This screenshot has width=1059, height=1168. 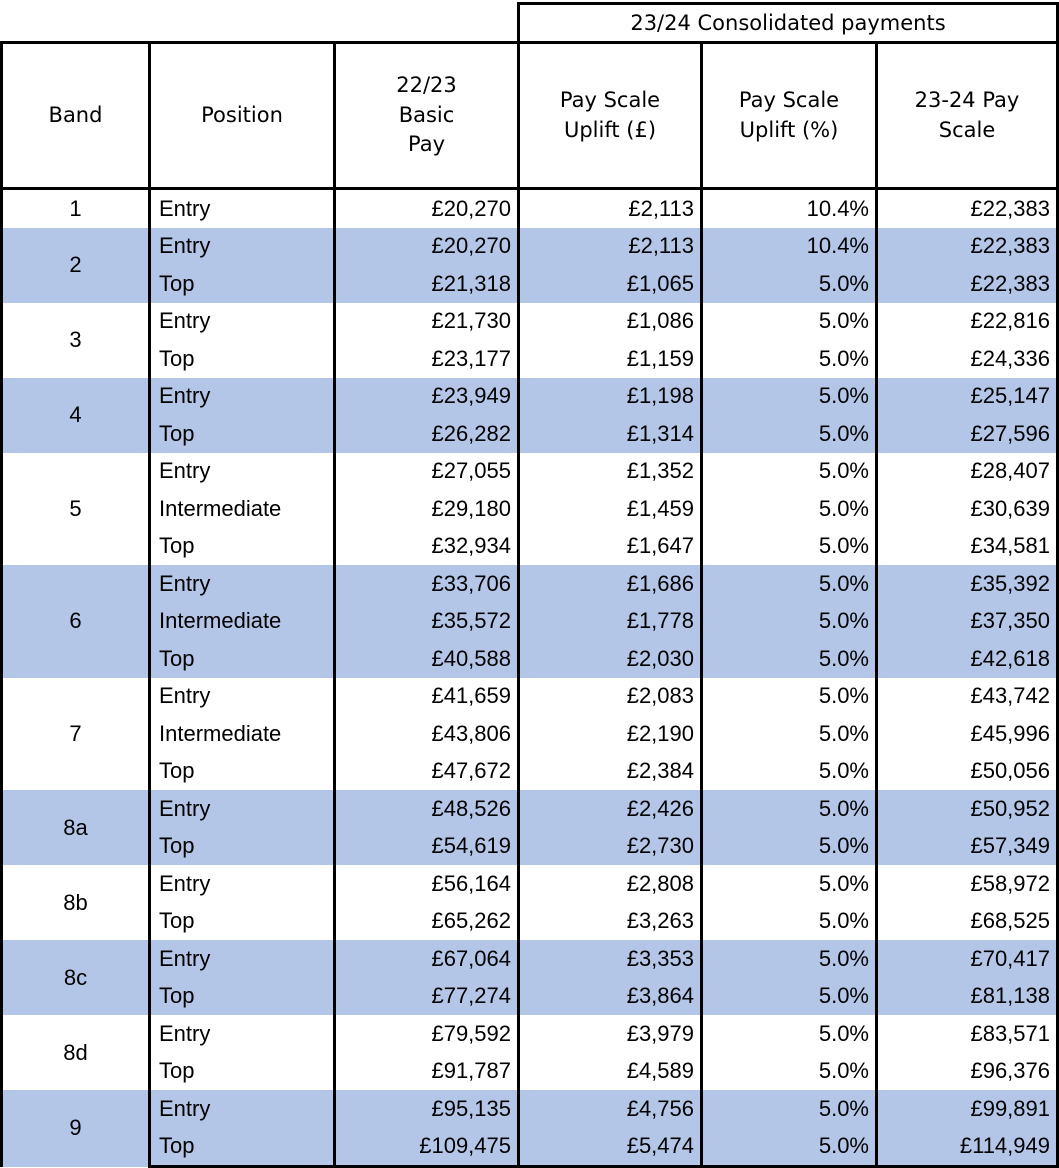 I want to click on value-cell: £50,056, so click(x=967, y=771).